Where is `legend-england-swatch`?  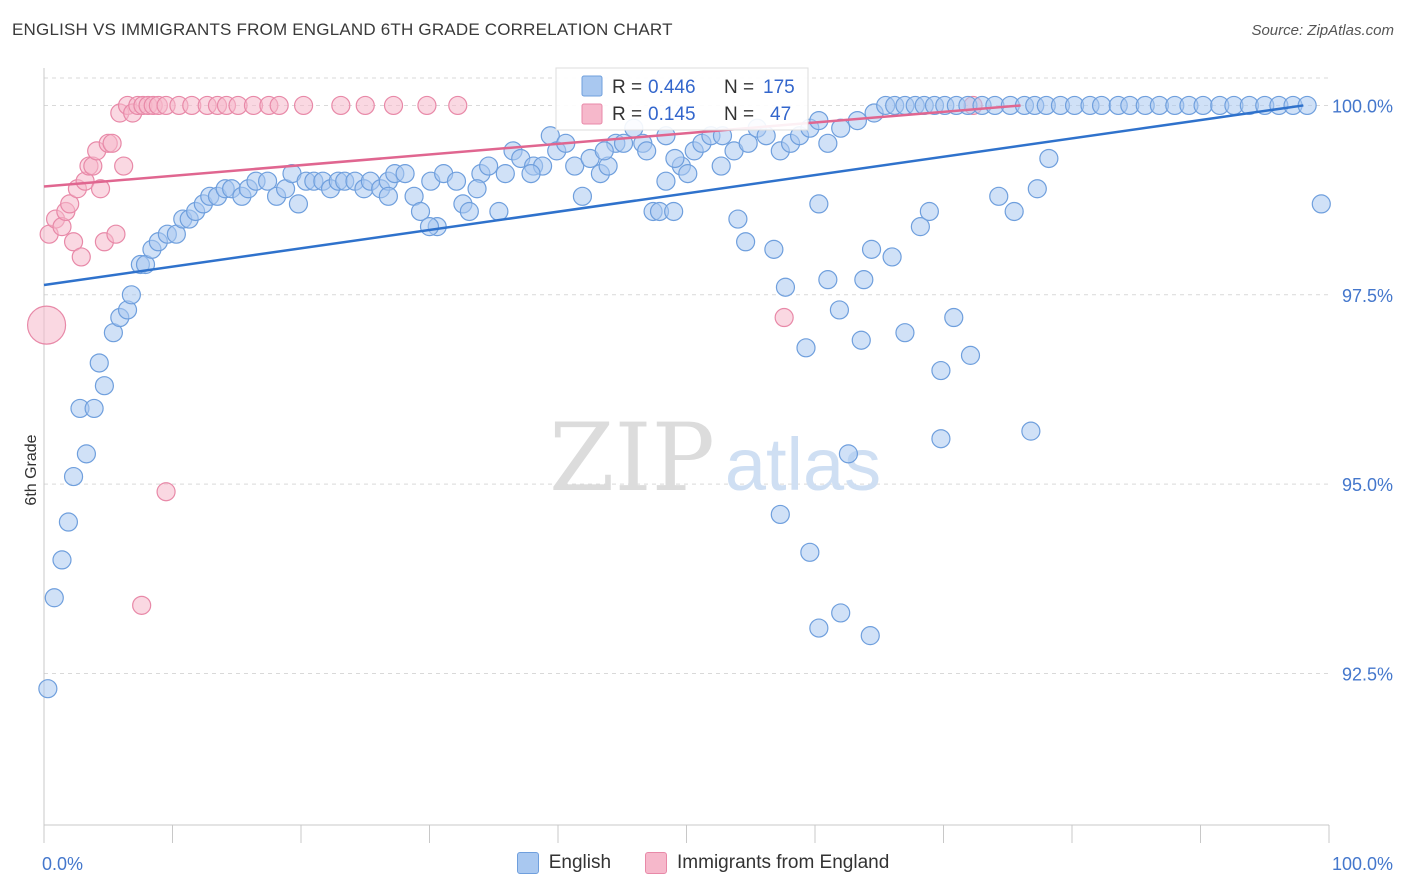 legend-england-swatch is located at coordinates (656, 863).